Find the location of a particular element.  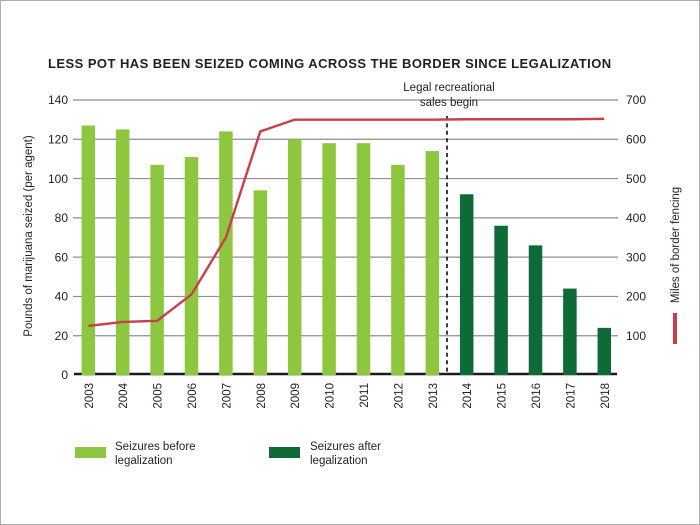

year-label-2003: 2003 is located at coordinates (90, 396).